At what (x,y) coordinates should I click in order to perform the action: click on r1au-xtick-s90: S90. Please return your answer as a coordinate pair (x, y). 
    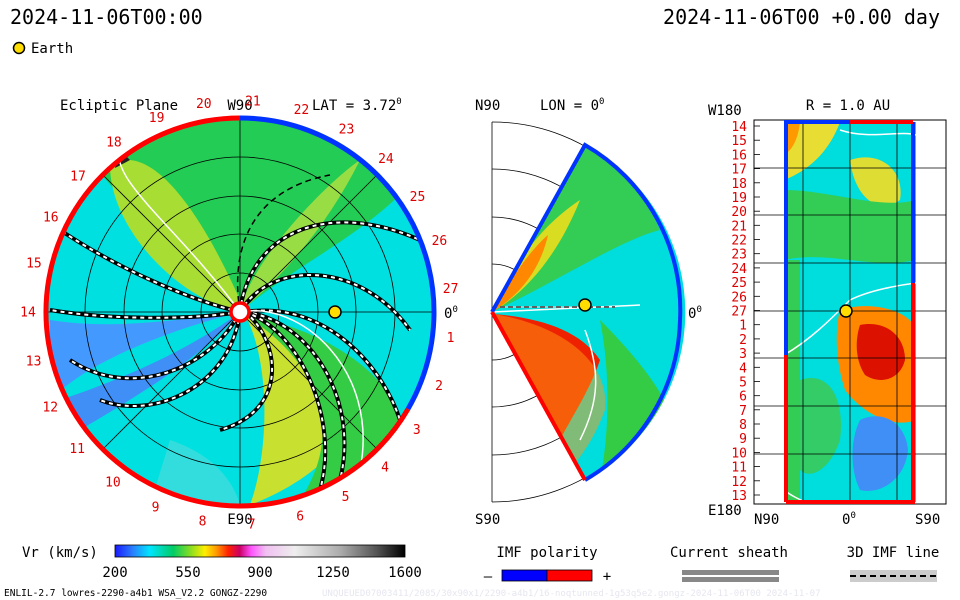
    Looking at the image, I should click on (927, 520).